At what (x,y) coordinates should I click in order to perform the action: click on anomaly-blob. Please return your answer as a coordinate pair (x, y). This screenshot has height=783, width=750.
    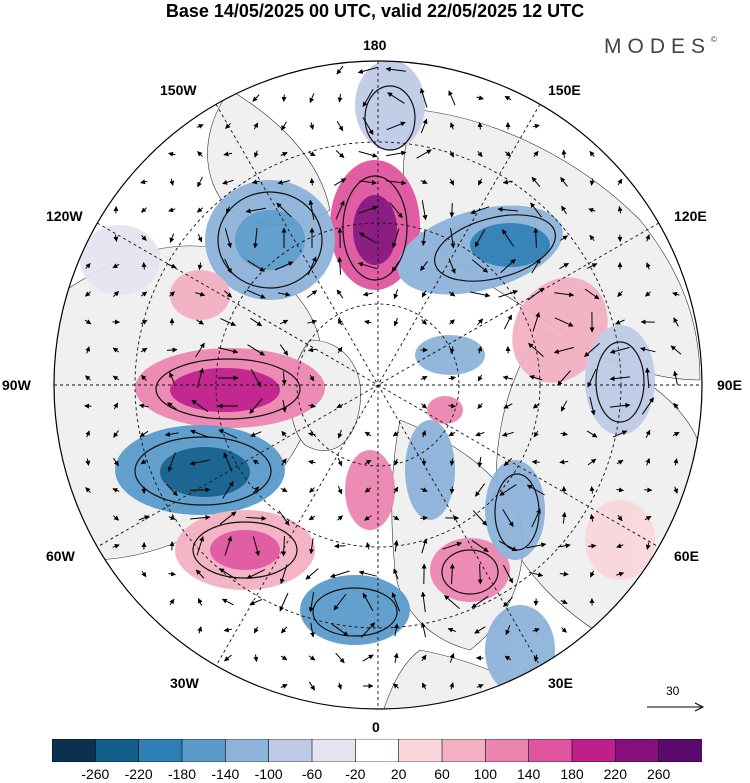
    Looking at the image, I should click on (390, 105).